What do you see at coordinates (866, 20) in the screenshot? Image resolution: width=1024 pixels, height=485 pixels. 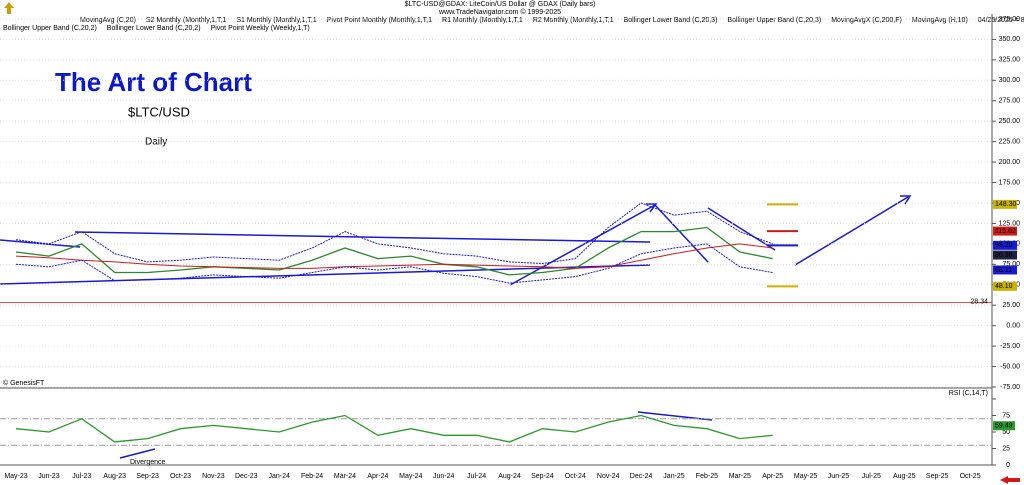 I see `legend-entry: MovingAvgX (C,200,F)` at bounding box center [866, 20].